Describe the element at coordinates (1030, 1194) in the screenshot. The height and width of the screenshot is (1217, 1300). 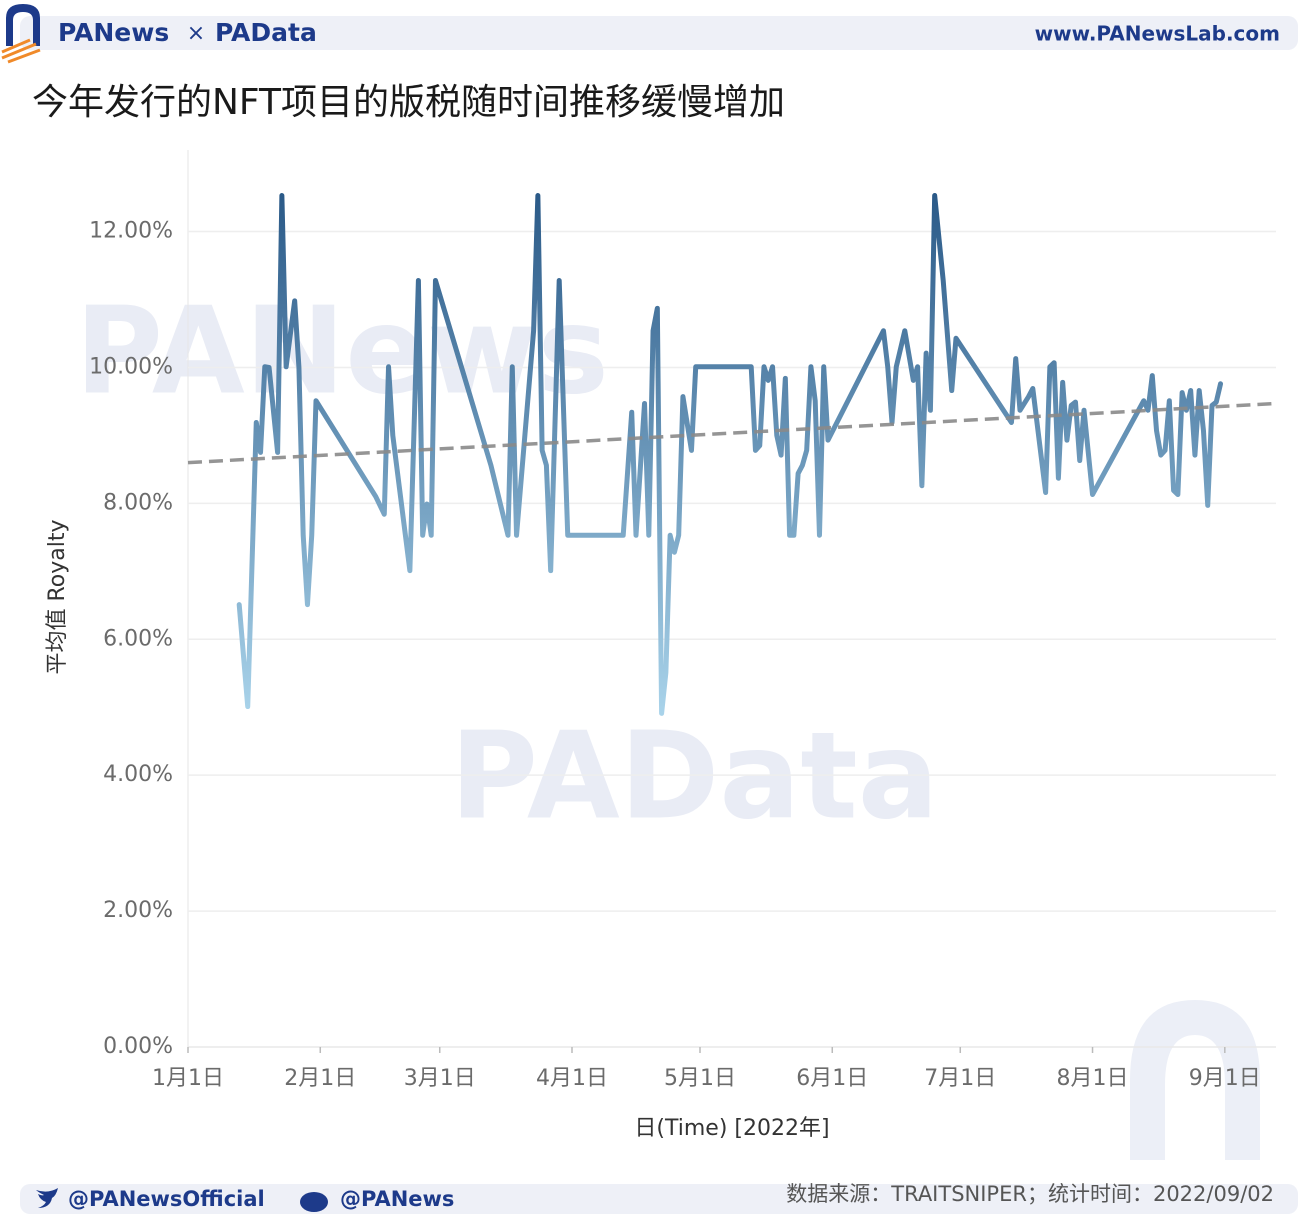
I see `source: 数据来源：TRAITSNIPER；统计时间：2022/09/02` at that location.